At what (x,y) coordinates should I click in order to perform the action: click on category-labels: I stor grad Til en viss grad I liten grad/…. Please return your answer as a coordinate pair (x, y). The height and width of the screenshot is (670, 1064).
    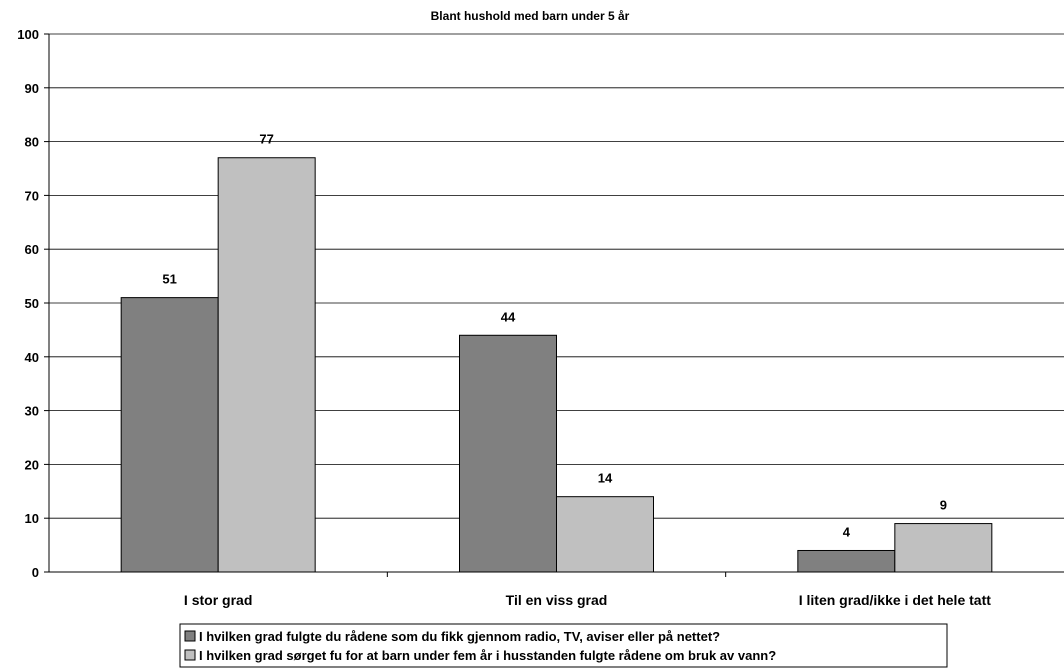
    Looking at the image, I should click on (587, 600).